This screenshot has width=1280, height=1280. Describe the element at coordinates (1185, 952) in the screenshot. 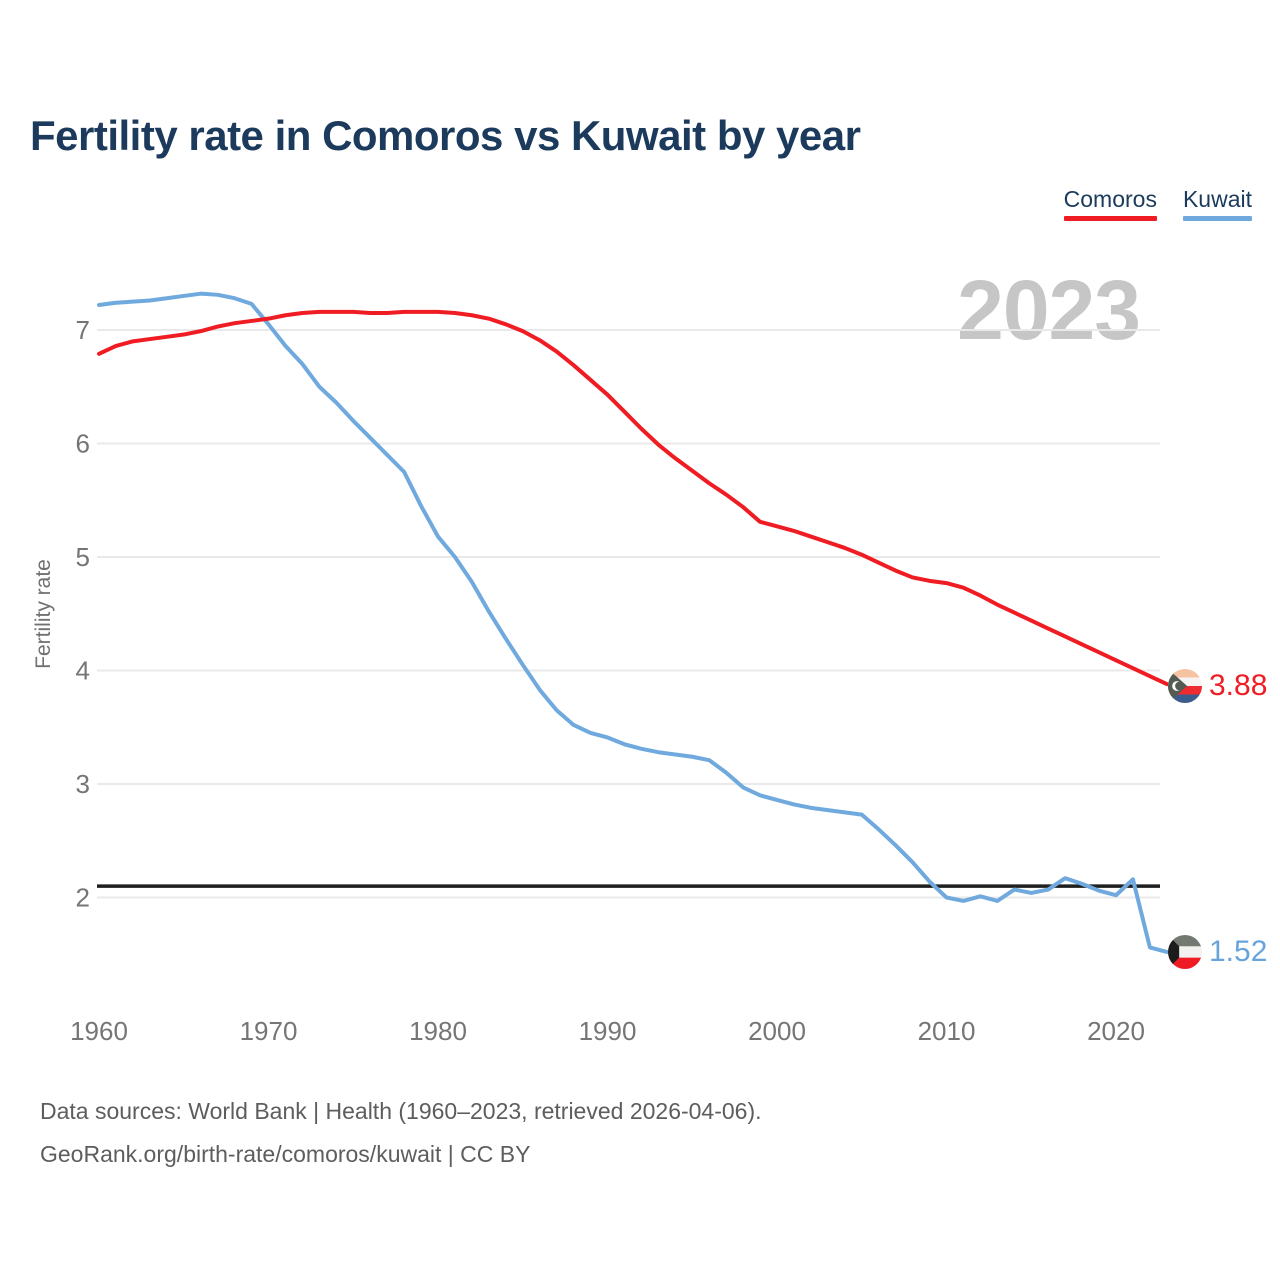

I see `kuwait-flag-icon` at that location.